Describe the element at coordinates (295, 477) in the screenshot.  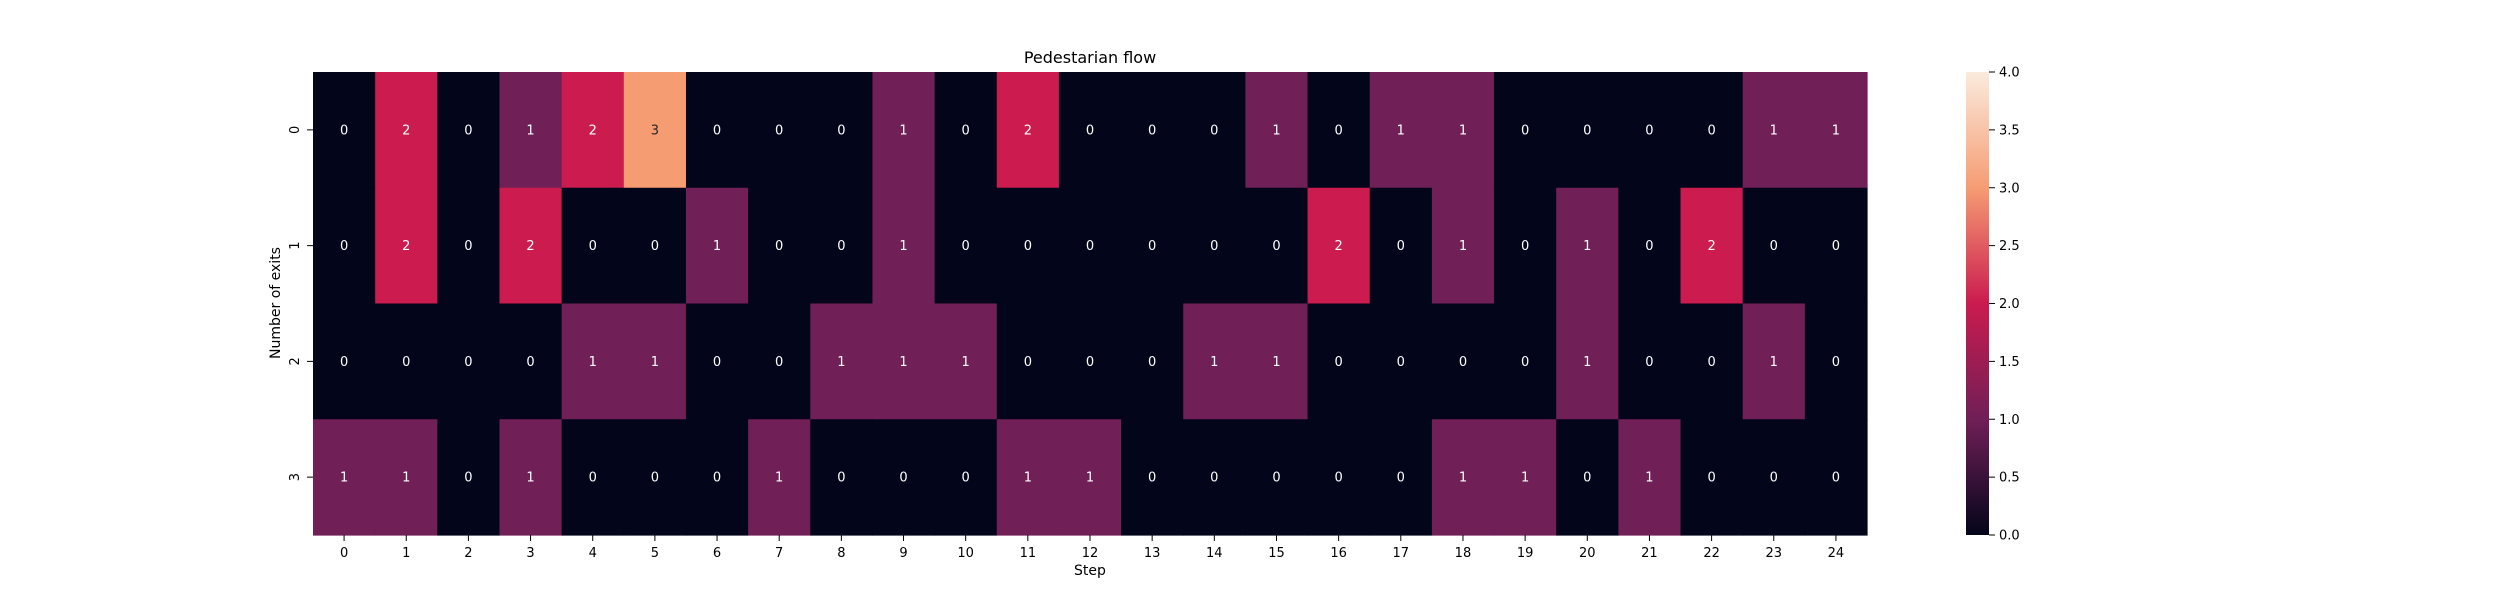
I see `y-tick-label: 3` at that location.